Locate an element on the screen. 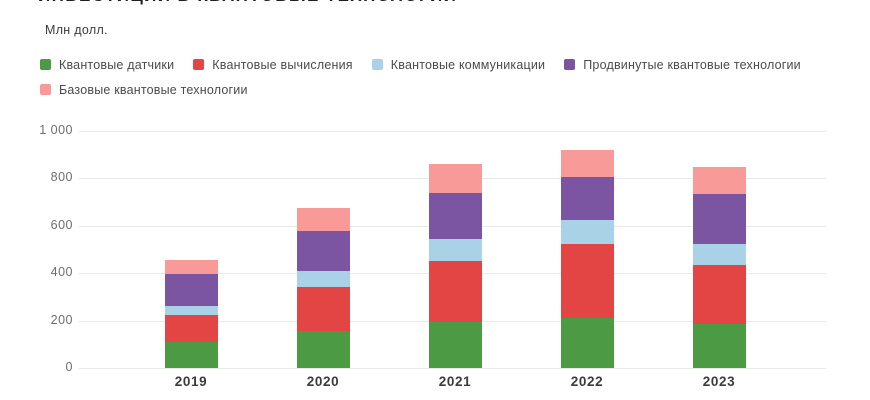  legend-label: Квантовые коммуникации is located at coordinates (468, 64).